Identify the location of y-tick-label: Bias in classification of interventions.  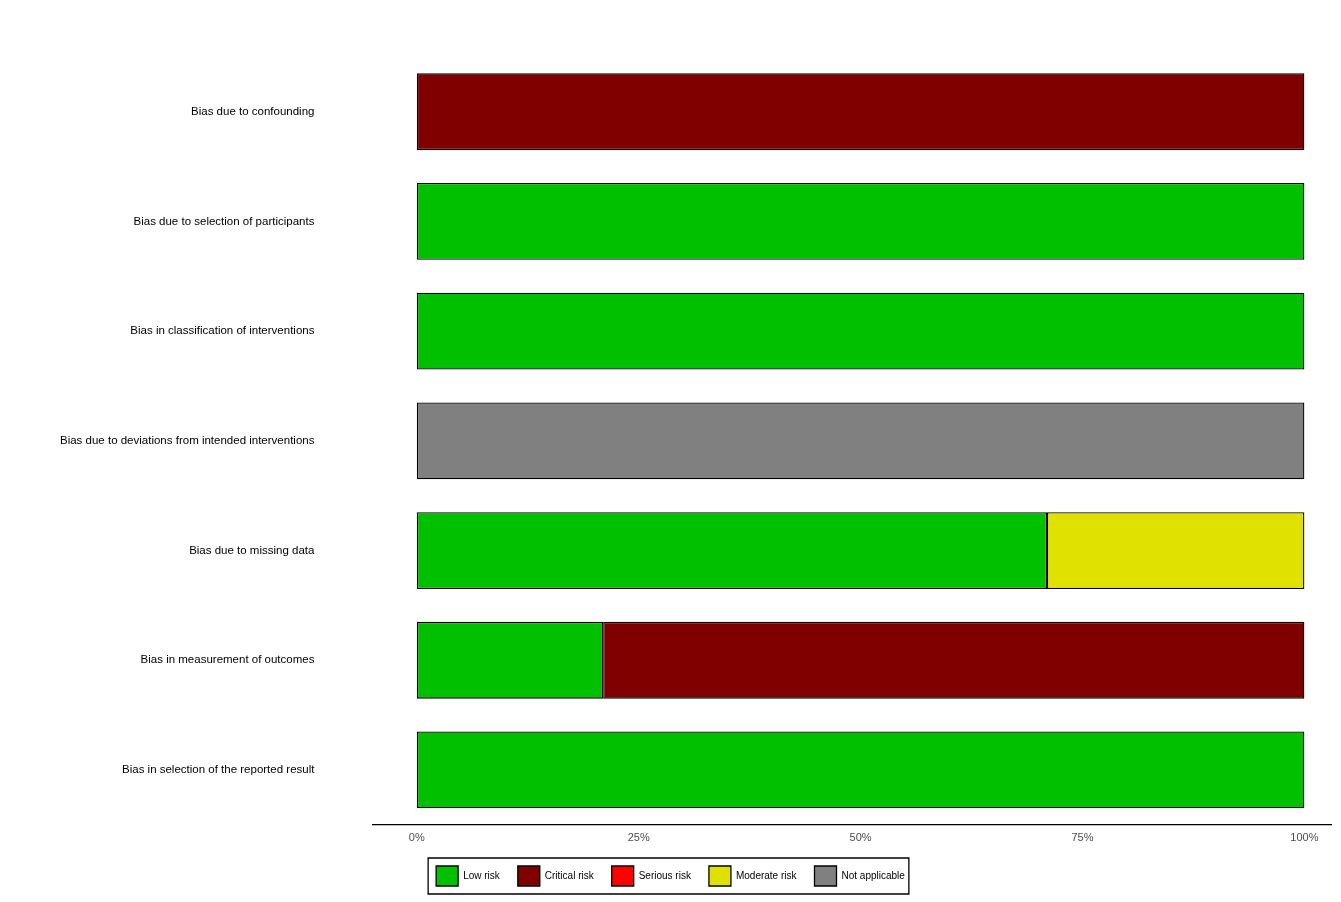
(222, 330).